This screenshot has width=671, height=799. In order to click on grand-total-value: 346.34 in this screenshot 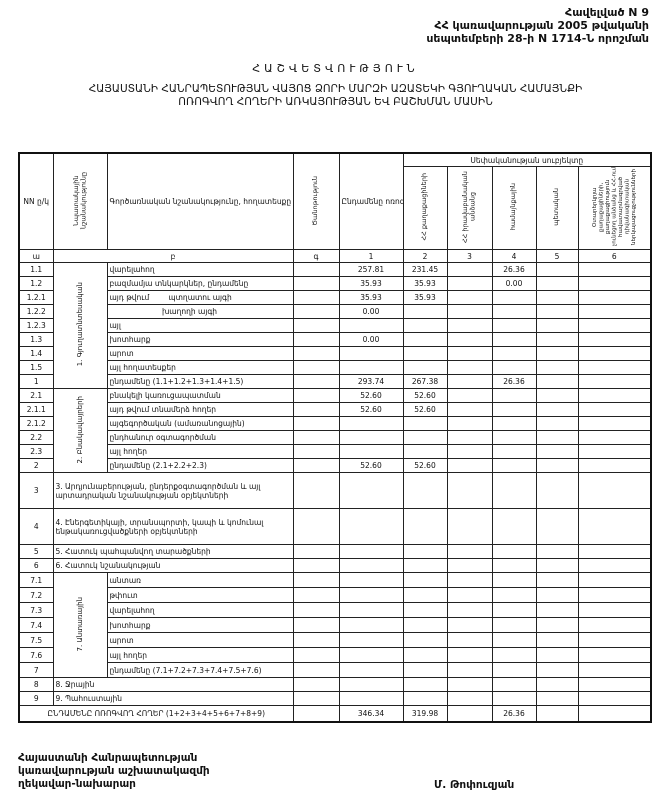, I will do `click(371, 714)`.